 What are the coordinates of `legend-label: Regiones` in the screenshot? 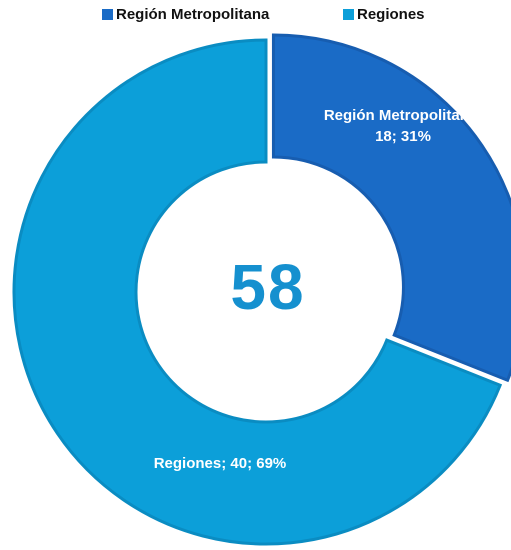 It's located at (391, 14).